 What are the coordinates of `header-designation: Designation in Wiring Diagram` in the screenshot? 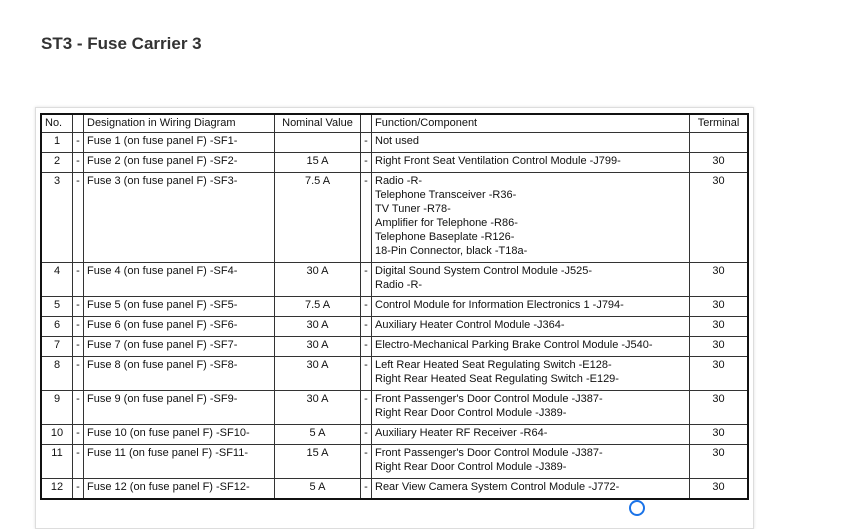 It's located at (179, 123).